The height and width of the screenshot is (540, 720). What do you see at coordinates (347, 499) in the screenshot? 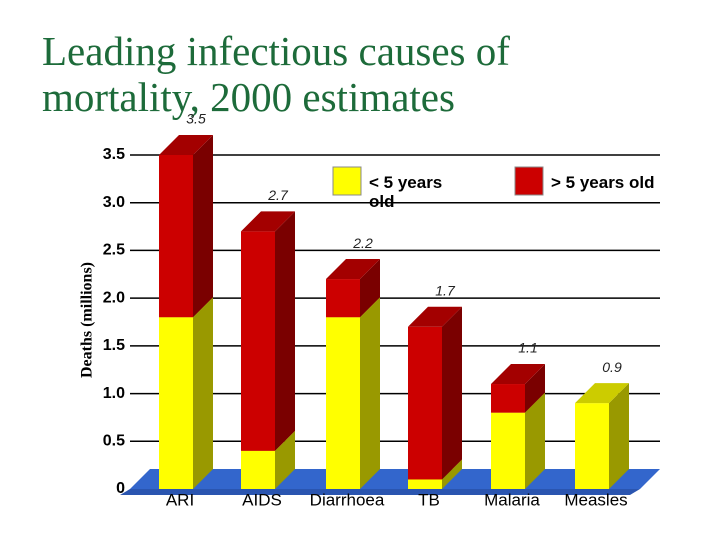
I see `x-tick-label: Diarrhoea` at bounding box center [347, 499].